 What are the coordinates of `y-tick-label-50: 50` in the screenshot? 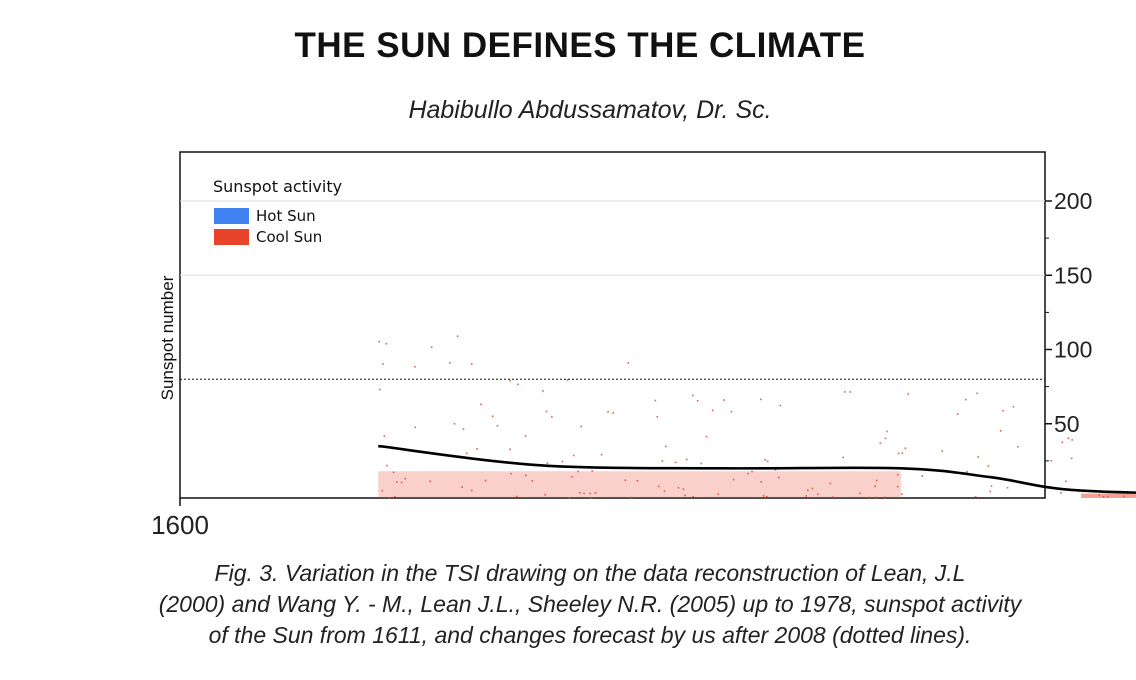 It's located at (1067, 424).